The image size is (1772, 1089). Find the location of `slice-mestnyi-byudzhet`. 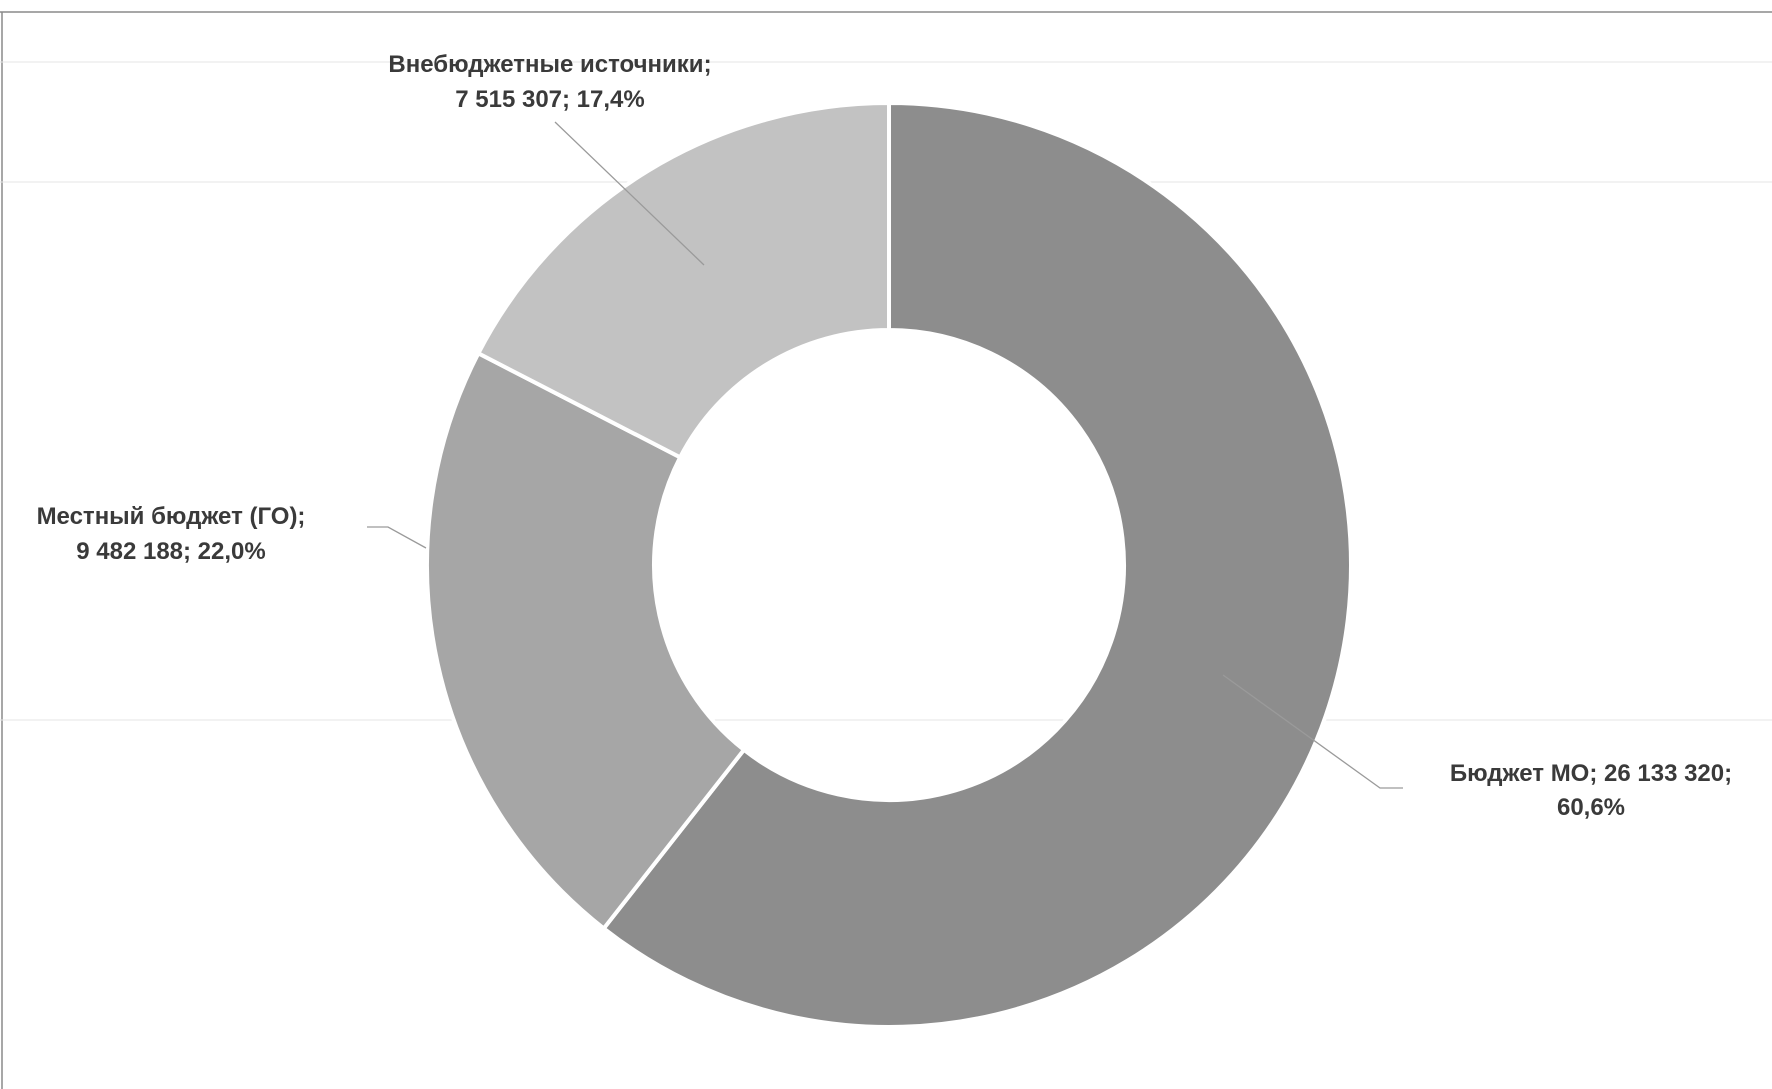

slice-mestnyi-byudzhet is located at coordinates (586, 641).